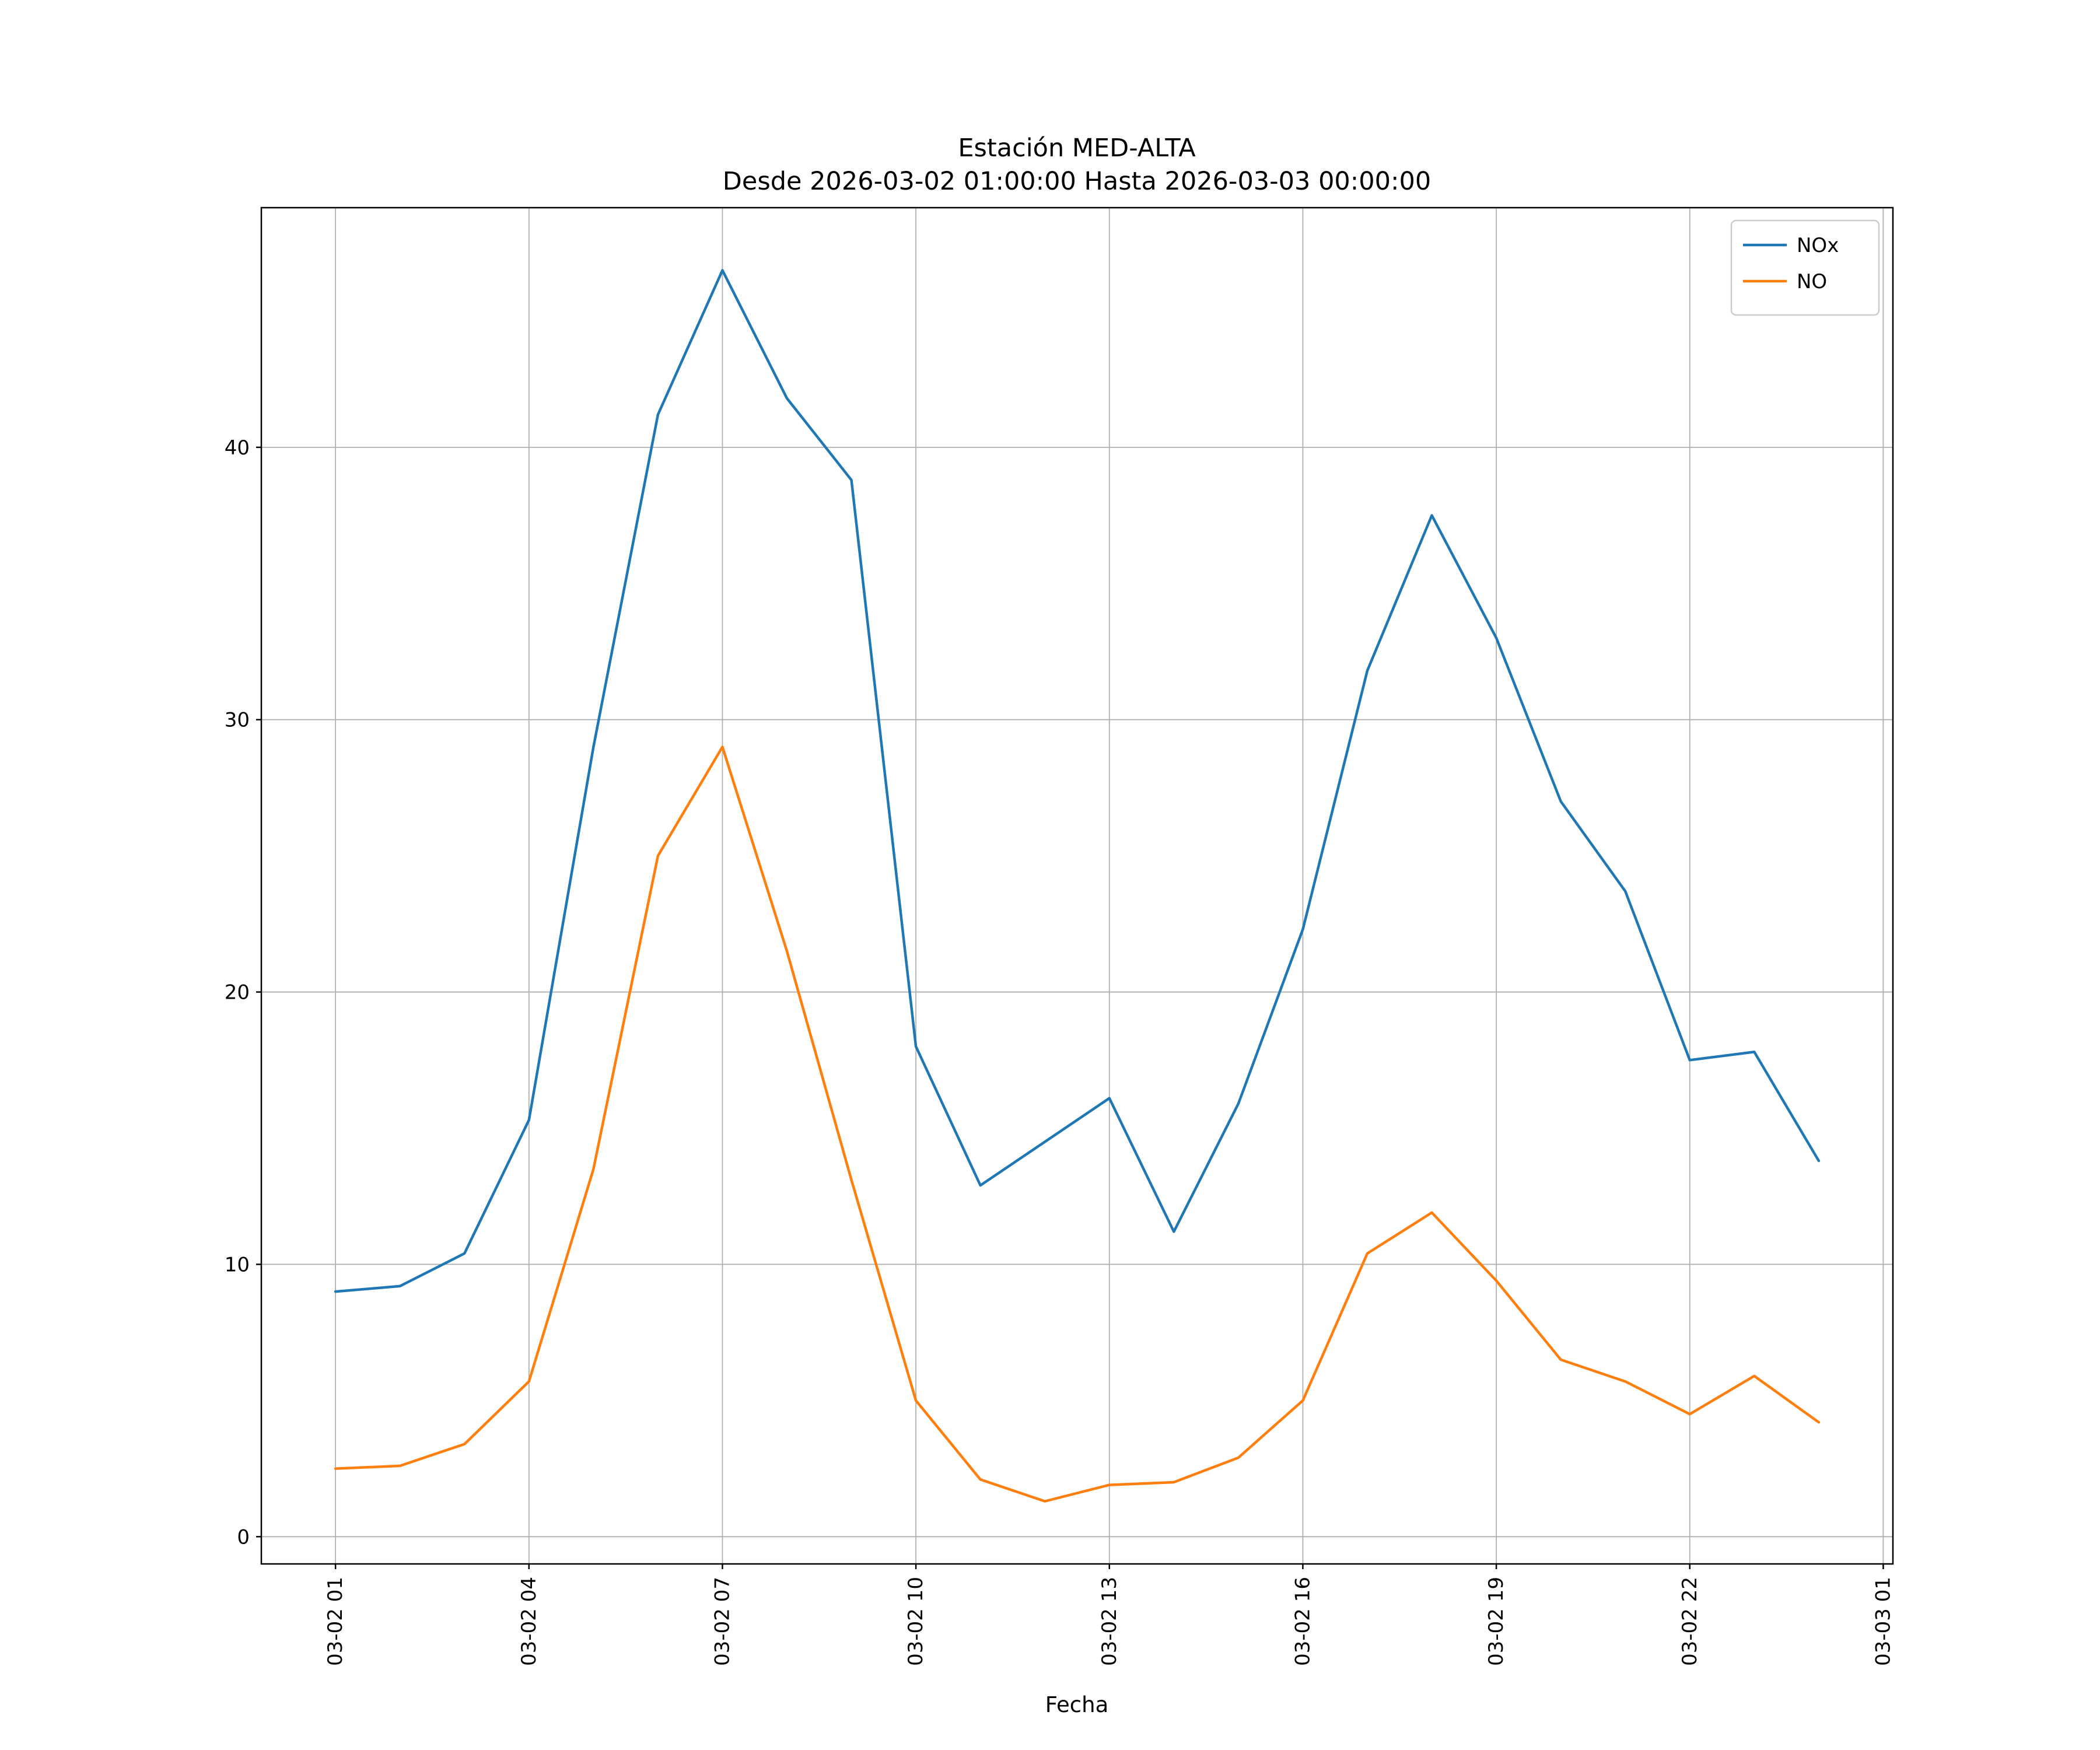 This screenshot has width=2100, height=1750. What do you see at coordinates (237, 993) in the screenshot?
I see `y-tick-label: 20` at bounding box center [237, 993].